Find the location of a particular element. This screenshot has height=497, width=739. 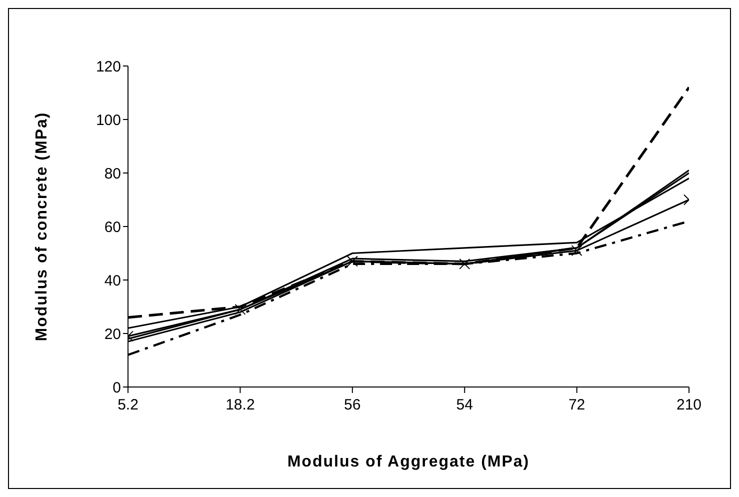

x-tick-label: 210 is located at coordinates (689, 405).